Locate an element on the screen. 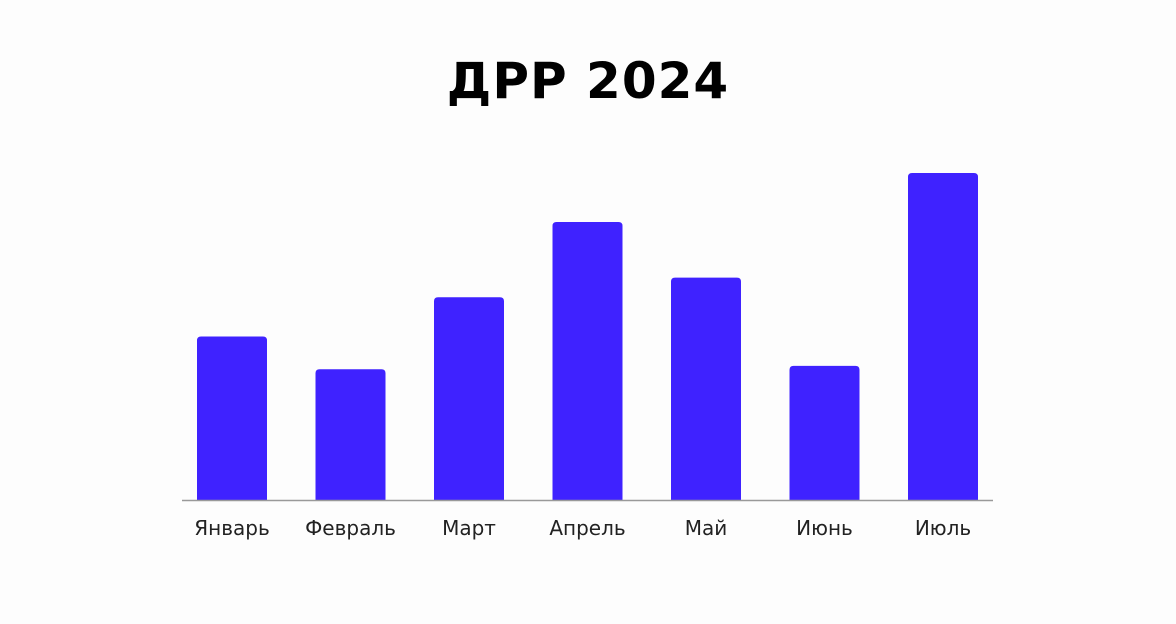  x-tick-label: Февраль is located at coordinates (350, 528).